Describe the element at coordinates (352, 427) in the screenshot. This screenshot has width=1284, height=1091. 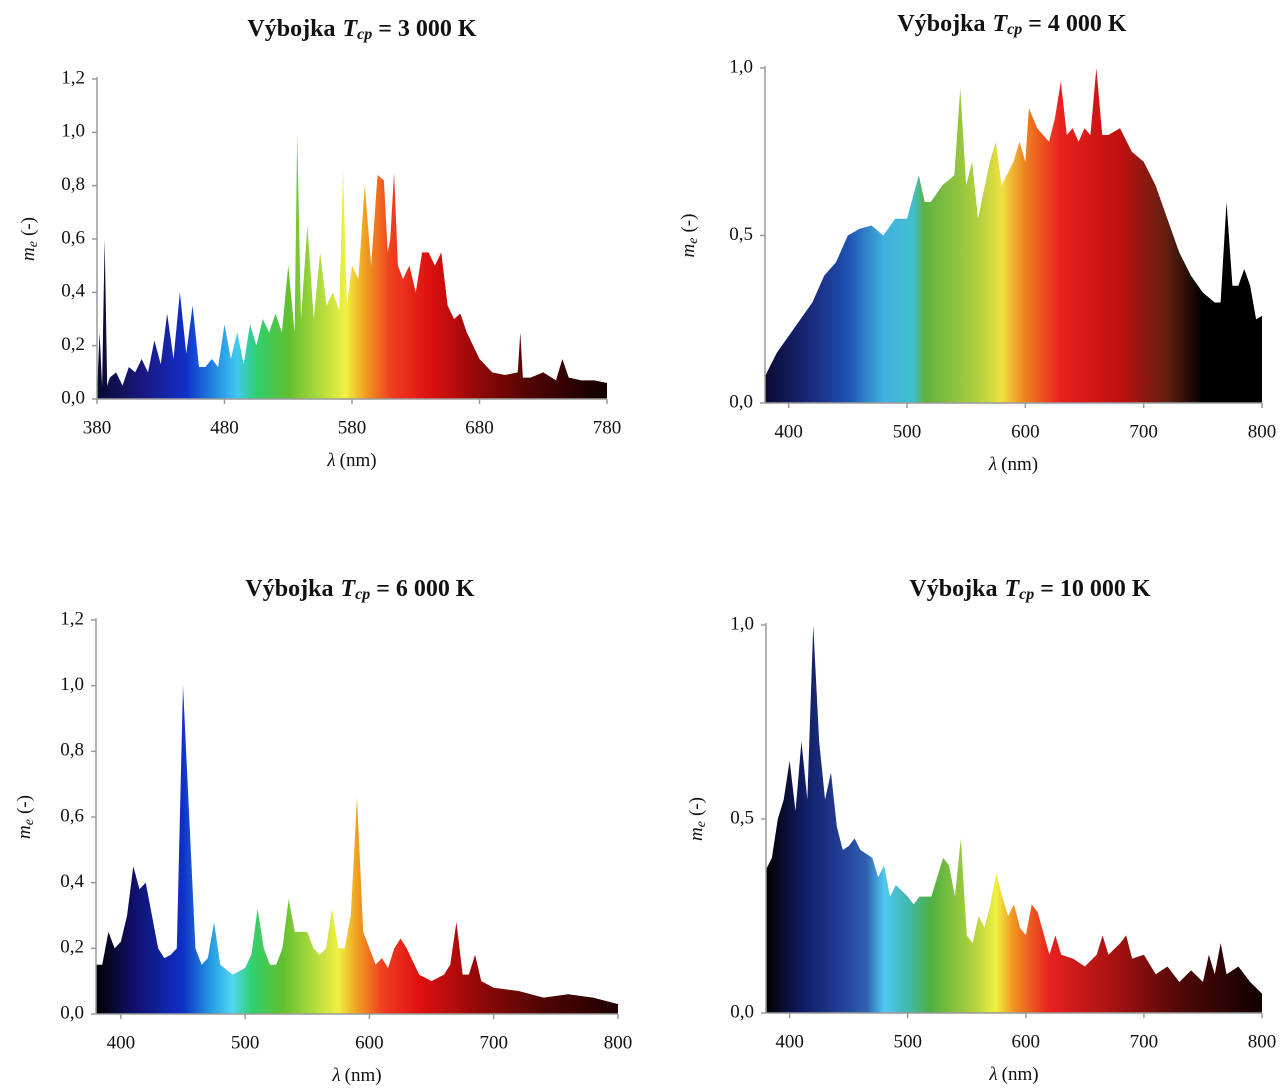
I see `x-tick-label: 580` at that location.